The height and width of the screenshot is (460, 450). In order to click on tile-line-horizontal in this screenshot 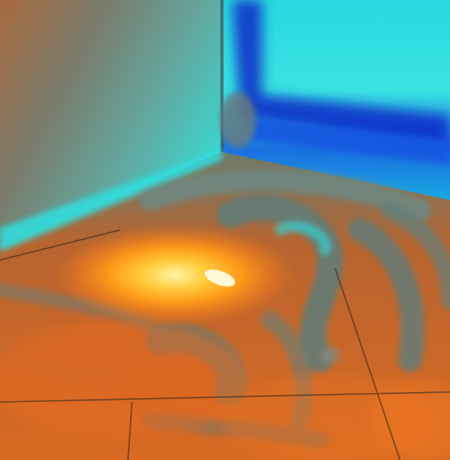, I will do `click(225, 397)`.